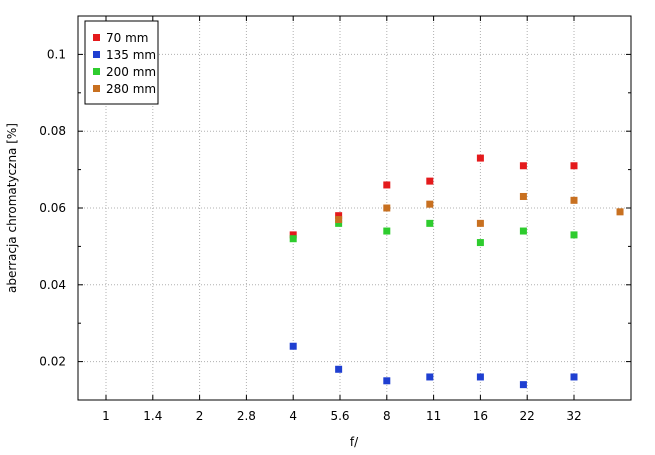 The image size is (655, 455). What do you see at coordinates (339, 416) in the screenshot?
I see `x-tick-label: 5.6` at bounding box center [339, 416].